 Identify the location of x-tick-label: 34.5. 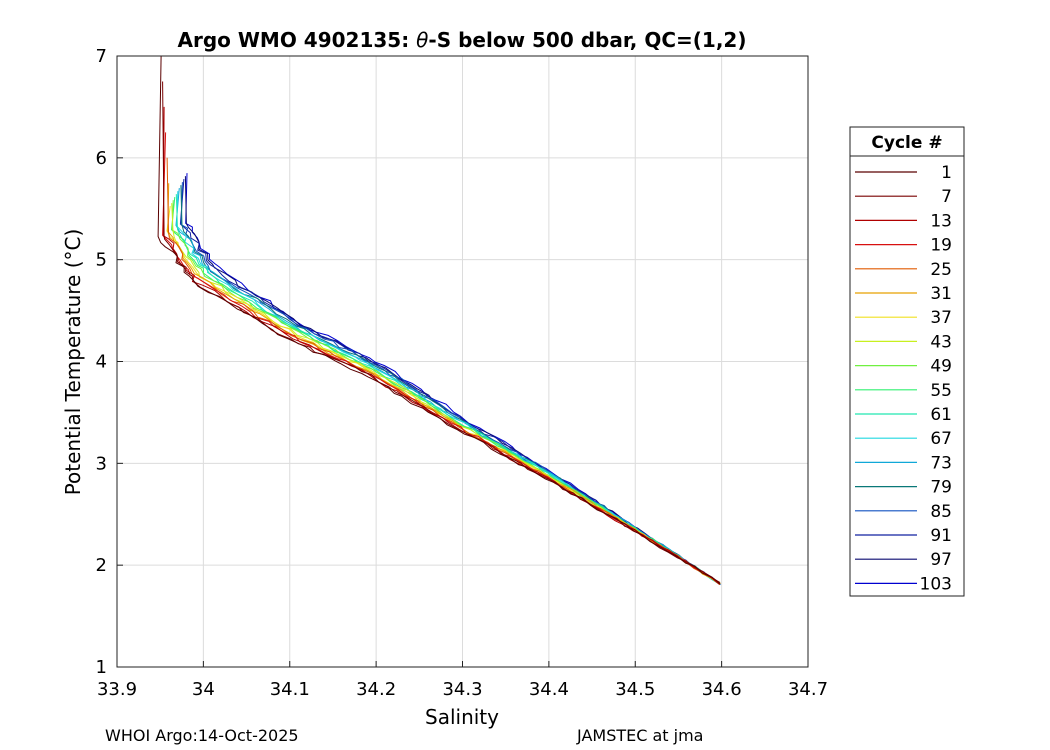
(635, 689).